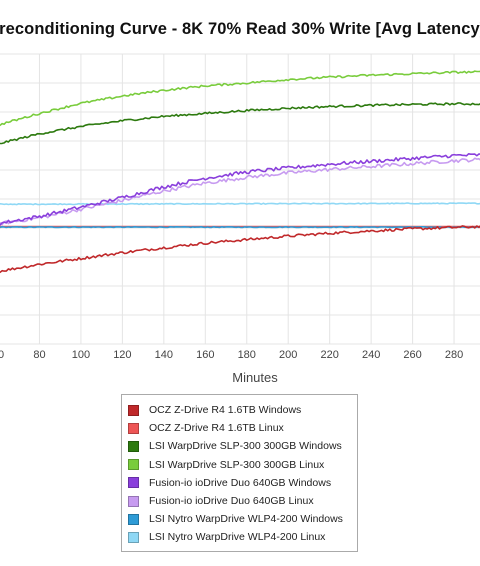 The image size is (480, 566). I want to click on legend-label: LSI Nytro WarpDrive WLP4-200 Linux, so click(237, 537).